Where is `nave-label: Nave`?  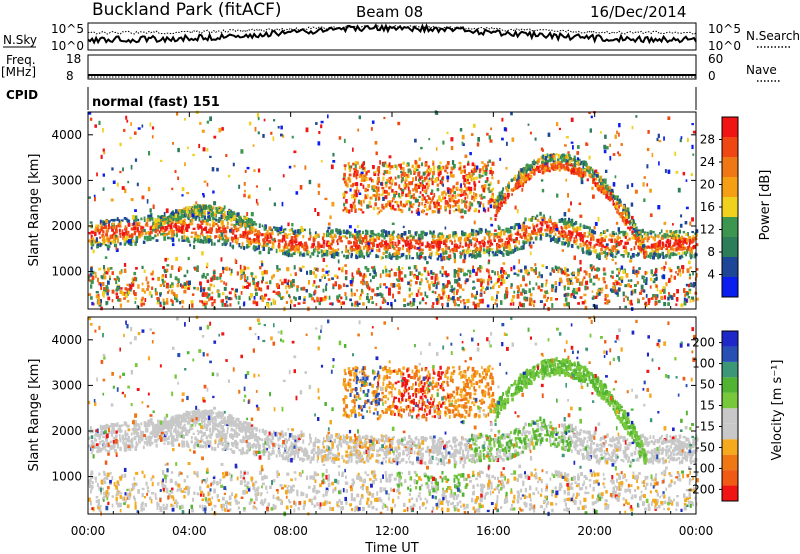
nave-label: Nave is located at coordinates (761, 70).